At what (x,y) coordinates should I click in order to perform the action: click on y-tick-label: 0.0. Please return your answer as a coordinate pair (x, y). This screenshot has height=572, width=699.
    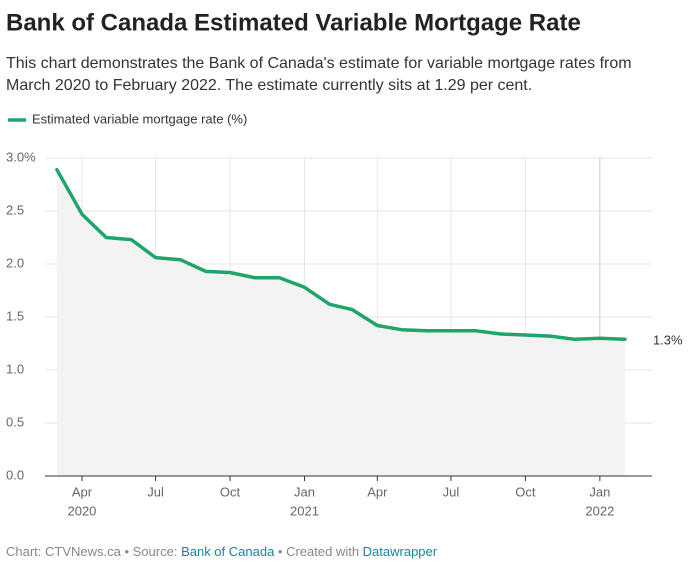
    Looking at the image, I should click on (15, 474).